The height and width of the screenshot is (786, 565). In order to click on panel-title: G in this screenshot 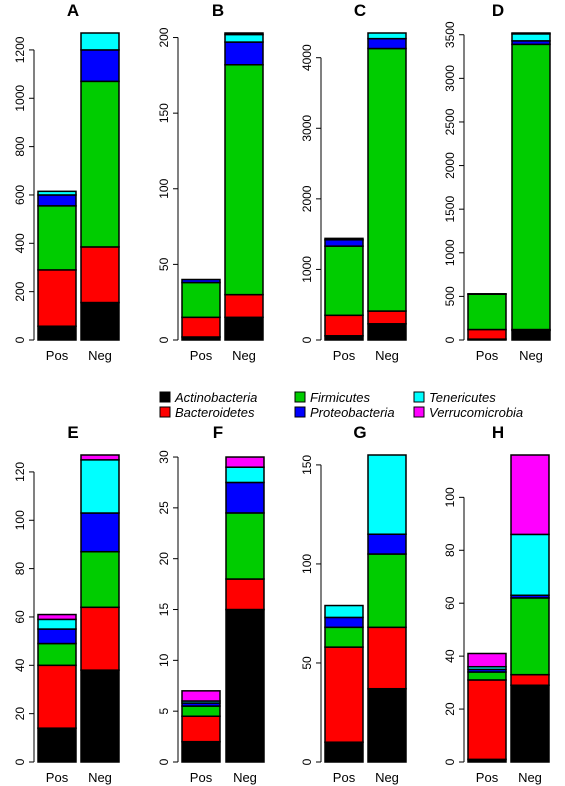, I will do `click(359, 432)`.